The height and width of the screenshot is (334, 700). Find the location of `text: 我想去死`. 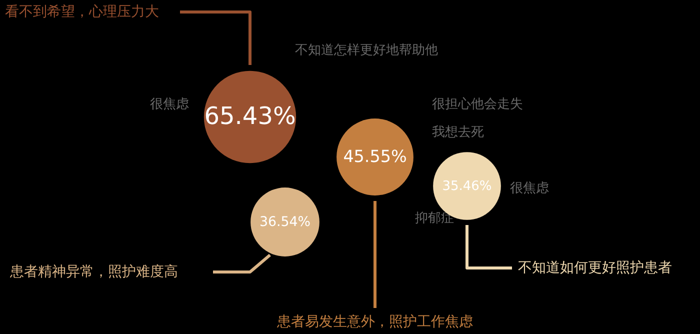

text: 我想去死 is located at coordinates (458, 132).